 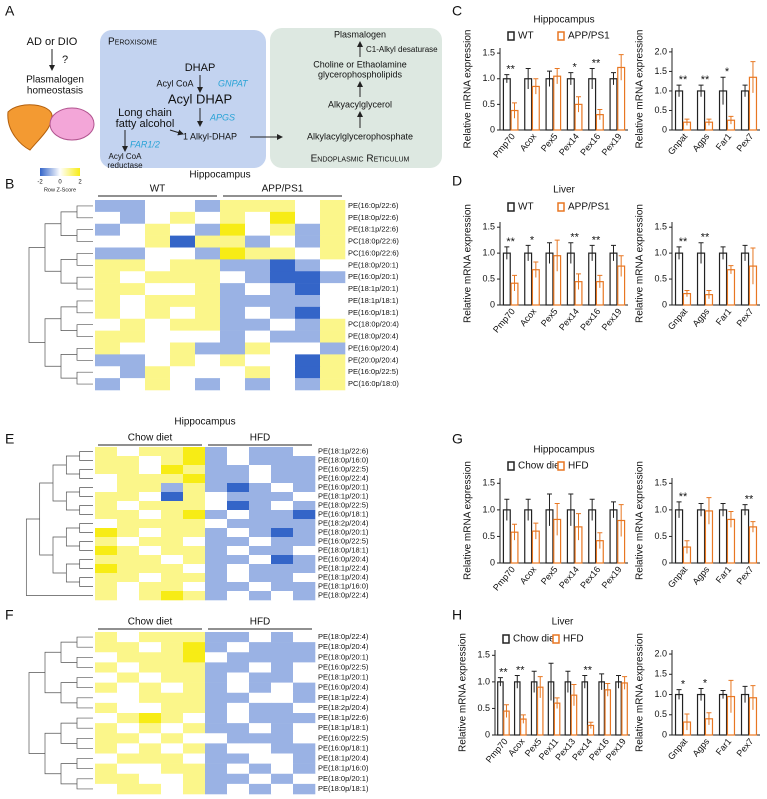 I want to click on outcome: Plasmalogen, so click(x=55, y=80).